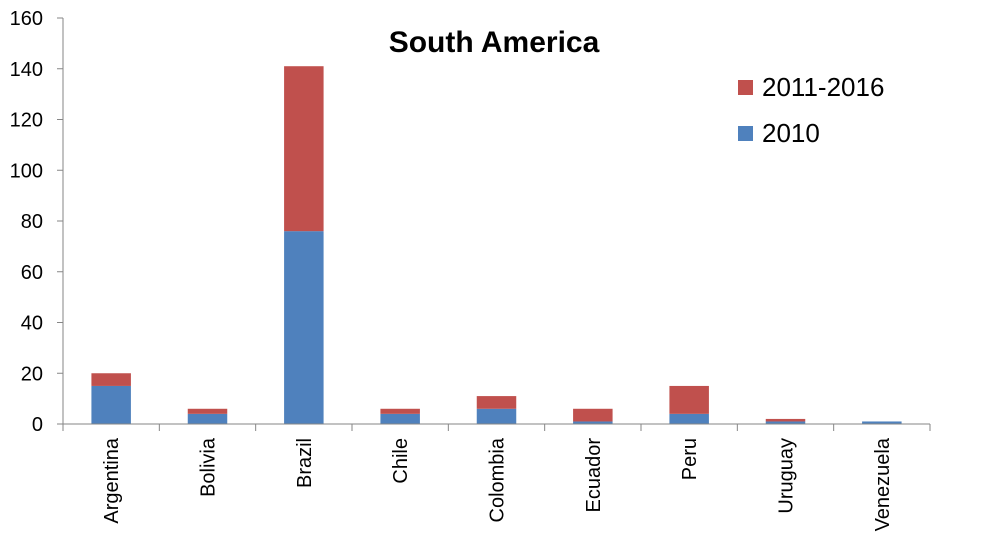 This screenshot has height=550, width=989. I want to click on x-tick-label: Ecuador, so click(594, 475).